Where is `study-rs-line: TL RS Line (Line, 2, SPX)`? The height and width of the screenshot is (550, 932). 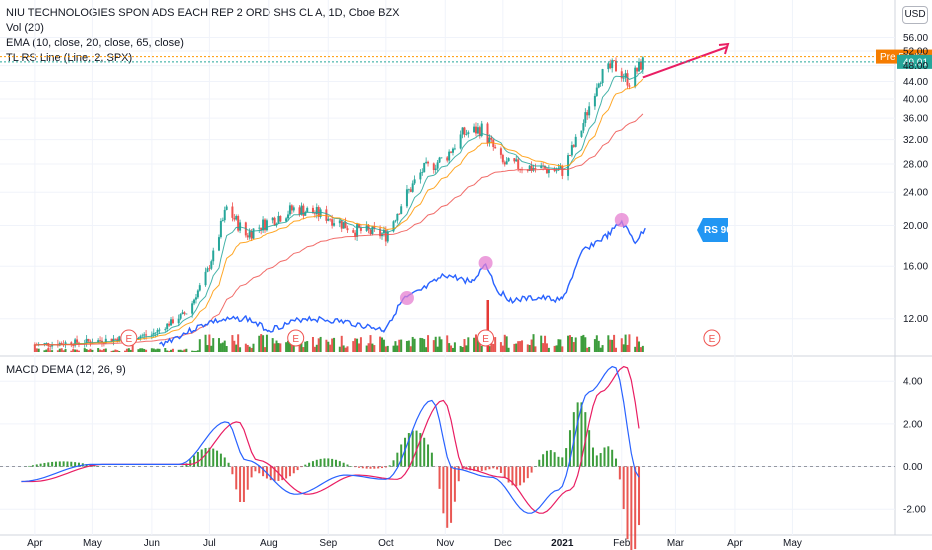 study-rs-line: TL RS Line (Line, 2, SPX) is located at coordinates (69, 58).